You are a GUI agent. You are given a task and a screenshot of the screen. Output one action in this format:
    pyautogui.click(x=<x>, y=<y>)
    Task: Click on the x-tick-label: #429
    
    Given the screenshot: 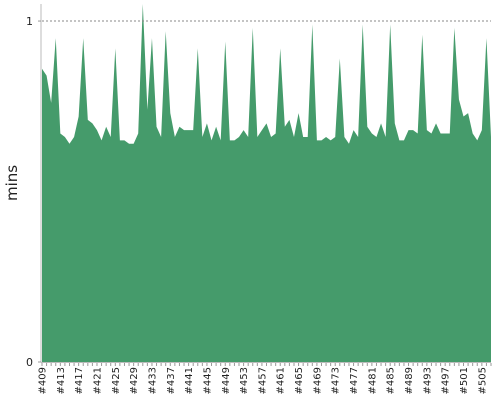 What is the action you would take?
    pyautogui.click(x=134, y=380)
    